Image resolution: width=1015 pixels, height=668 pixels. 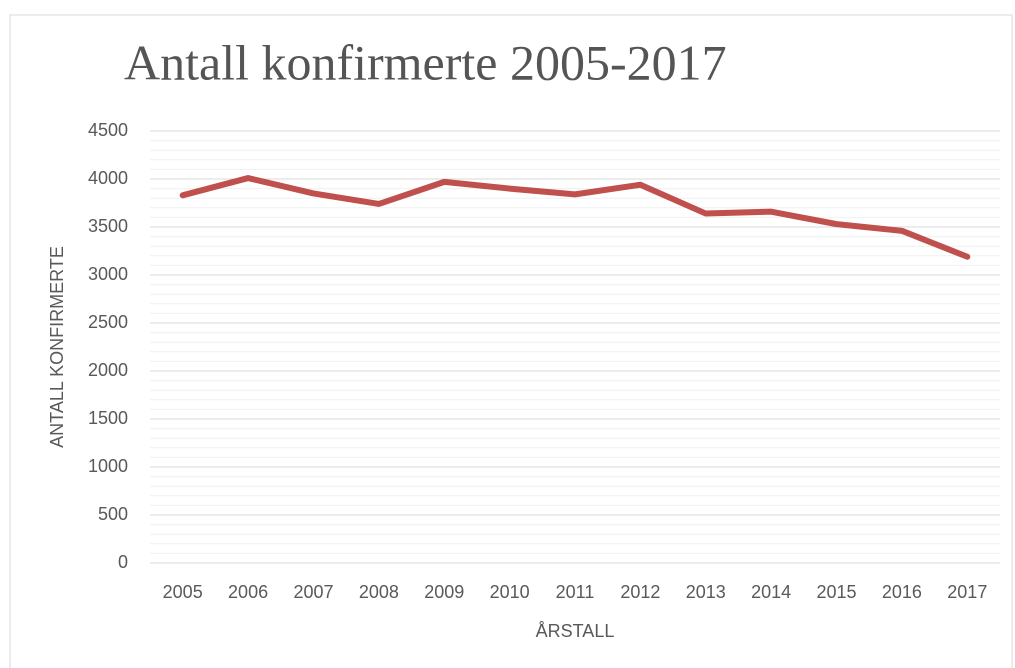 What do you see at coordinates (108, 178) in the screenshot?
I see `y-tick-label: 4000` at bounding box center [108, 178].